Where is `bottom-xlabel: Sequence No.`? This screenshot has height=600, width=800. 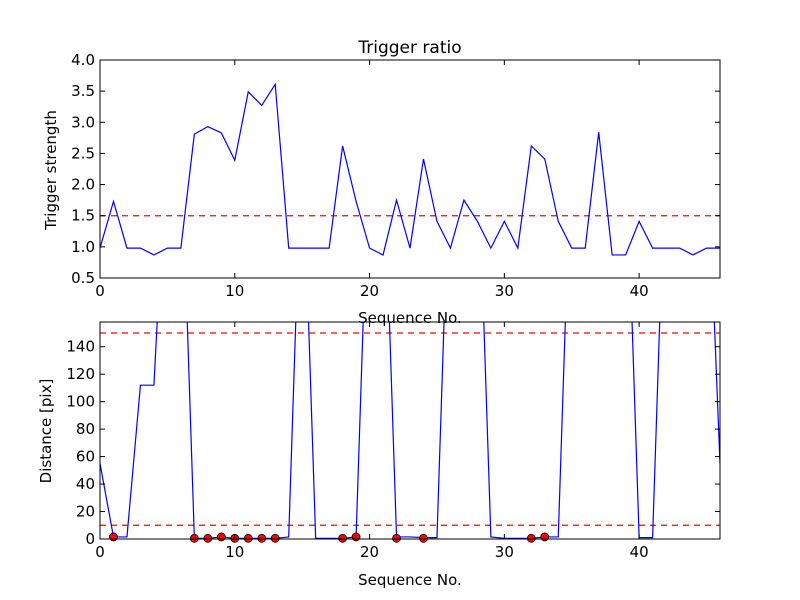
bottom-xlabel: Sequence No. is located at coordinates (410, 580).